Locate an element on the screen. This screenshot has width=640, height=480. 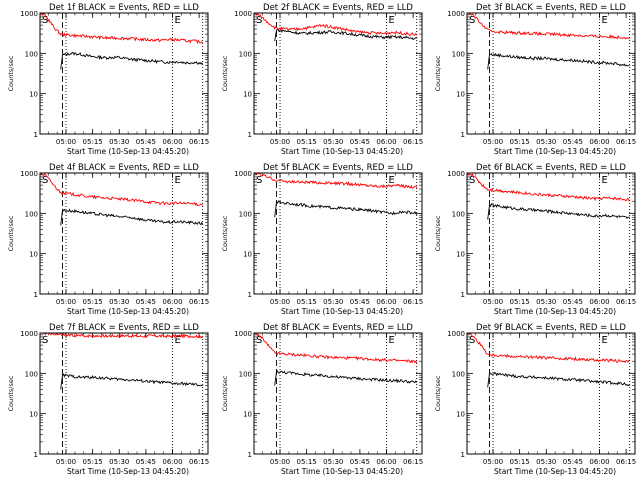
panel-title: Det 9f BLACK = Events, RED = LLD is located at coordinates (551, 328).